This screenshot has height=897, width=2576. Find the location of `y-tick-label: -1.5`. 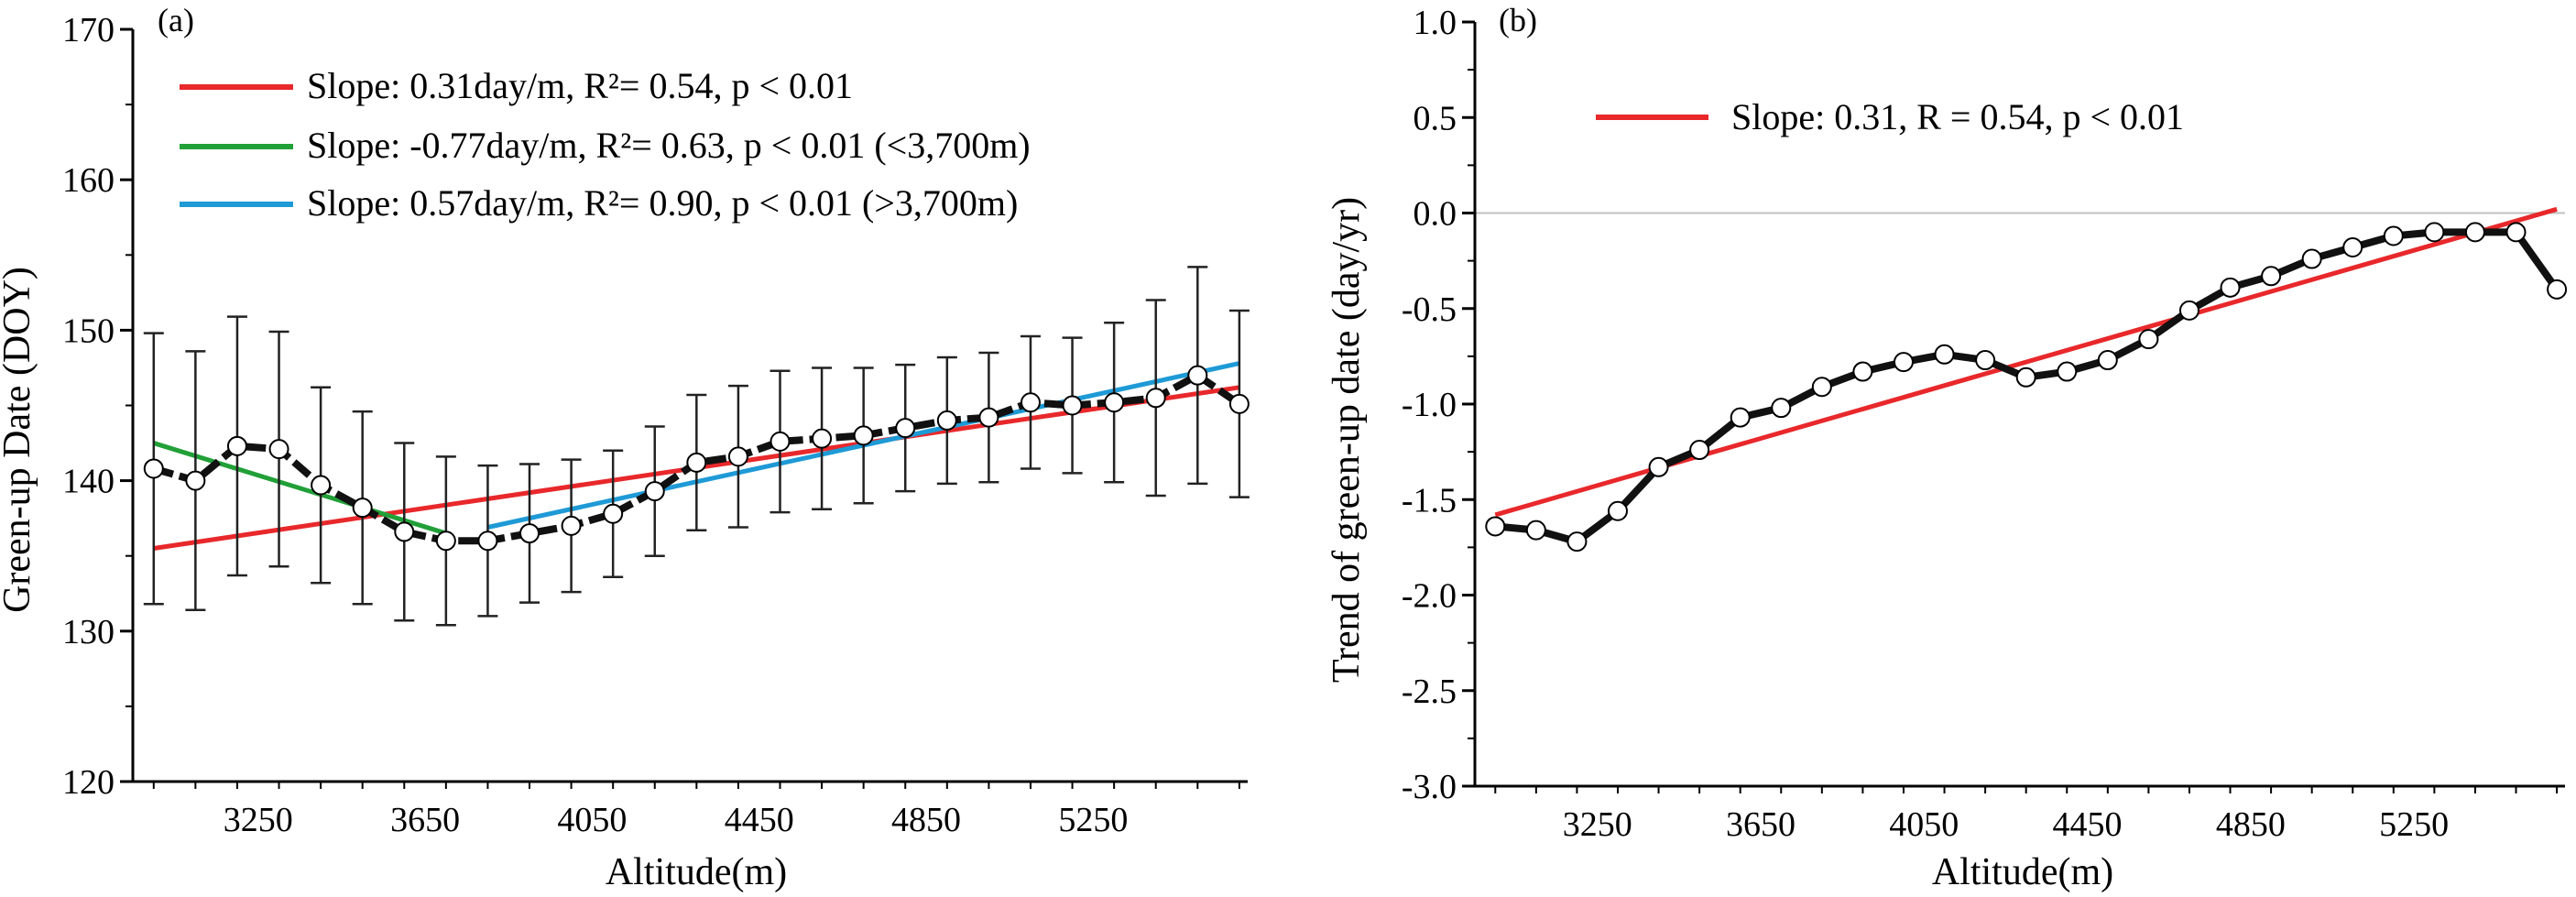

y-tick-label: -1.5 is located at coordinates (1430, 500).